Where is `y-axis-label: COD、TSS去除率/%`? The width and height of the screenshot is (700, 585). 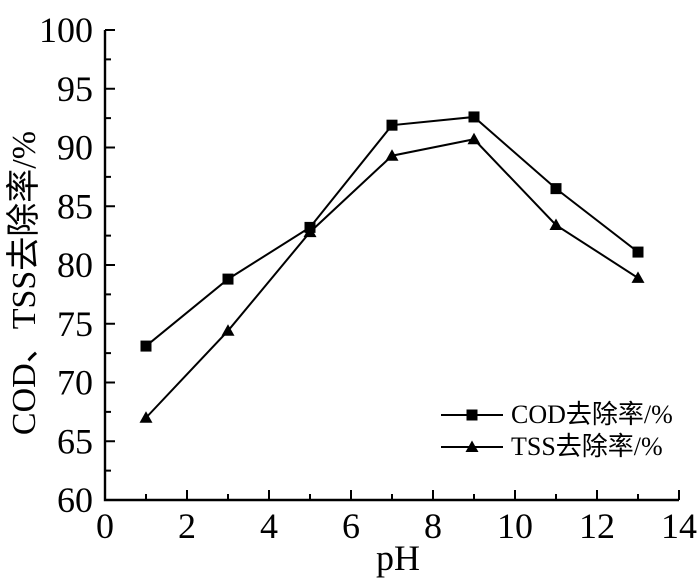 y-axis-label: COD、TSS去除率/% is located at coordinates (24, 283).